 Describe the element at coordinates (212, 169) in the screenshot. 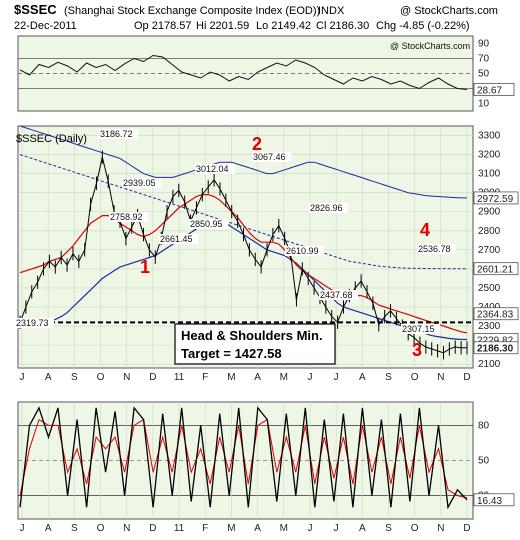

I see `annotation-value-label: 3012.04` at that location.